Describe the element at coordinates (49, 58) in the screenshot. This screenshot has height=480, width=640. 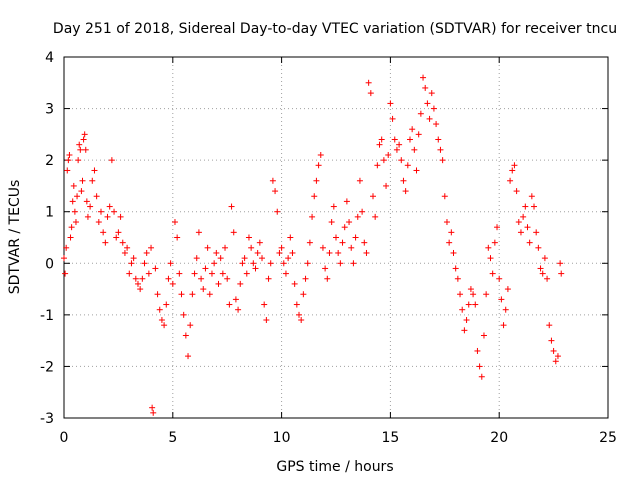
I see `y-tick-label: 4` at that location.